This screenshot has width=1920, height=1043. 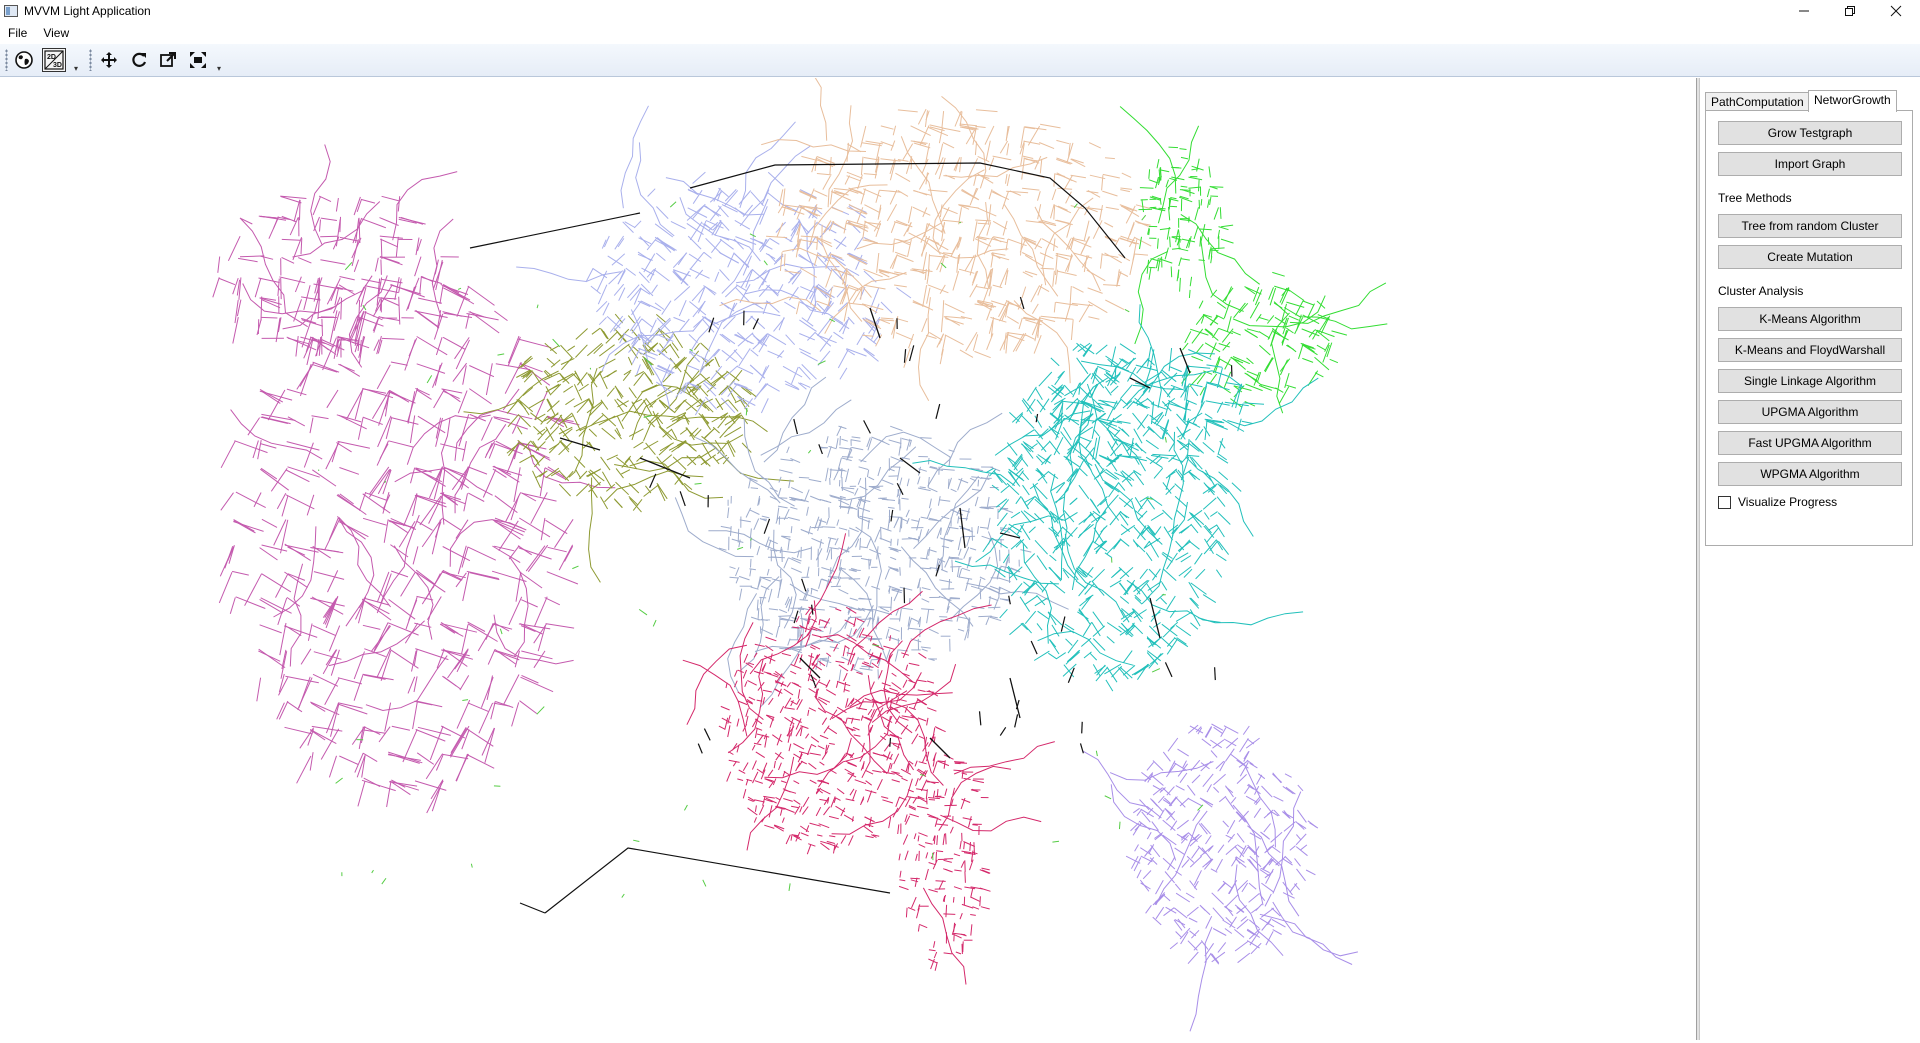 What do you see at coordinates (1810, 350) in the screenshot?
I see `k-means-floydwarshall-button: K-Means and FloydWarshall` at bounding box center [1810, 350].